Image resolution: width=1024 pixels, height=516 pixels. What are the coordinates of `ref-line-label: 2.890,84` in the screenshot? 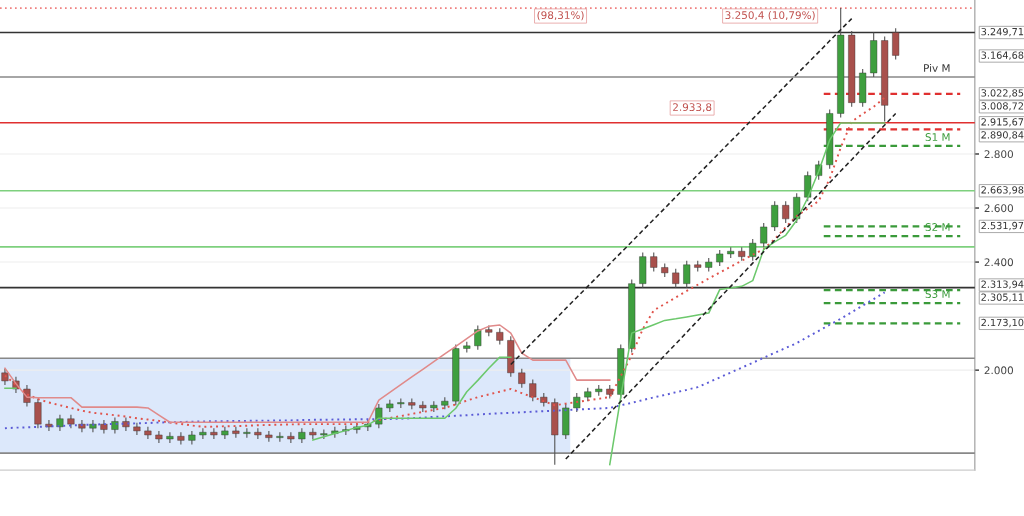 It's located at (1002, 135).